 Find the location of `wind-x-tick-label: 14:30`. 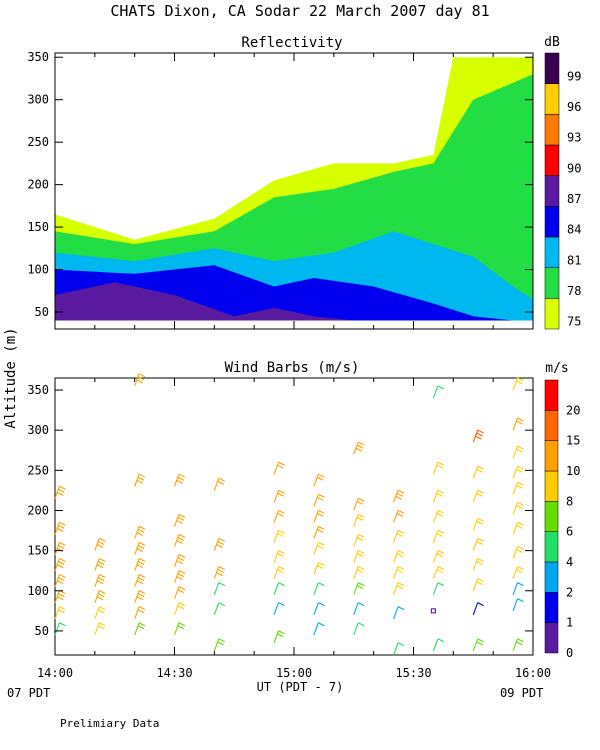

wind-x-tick-label: 14:30 is located at coordinates (174, 673).